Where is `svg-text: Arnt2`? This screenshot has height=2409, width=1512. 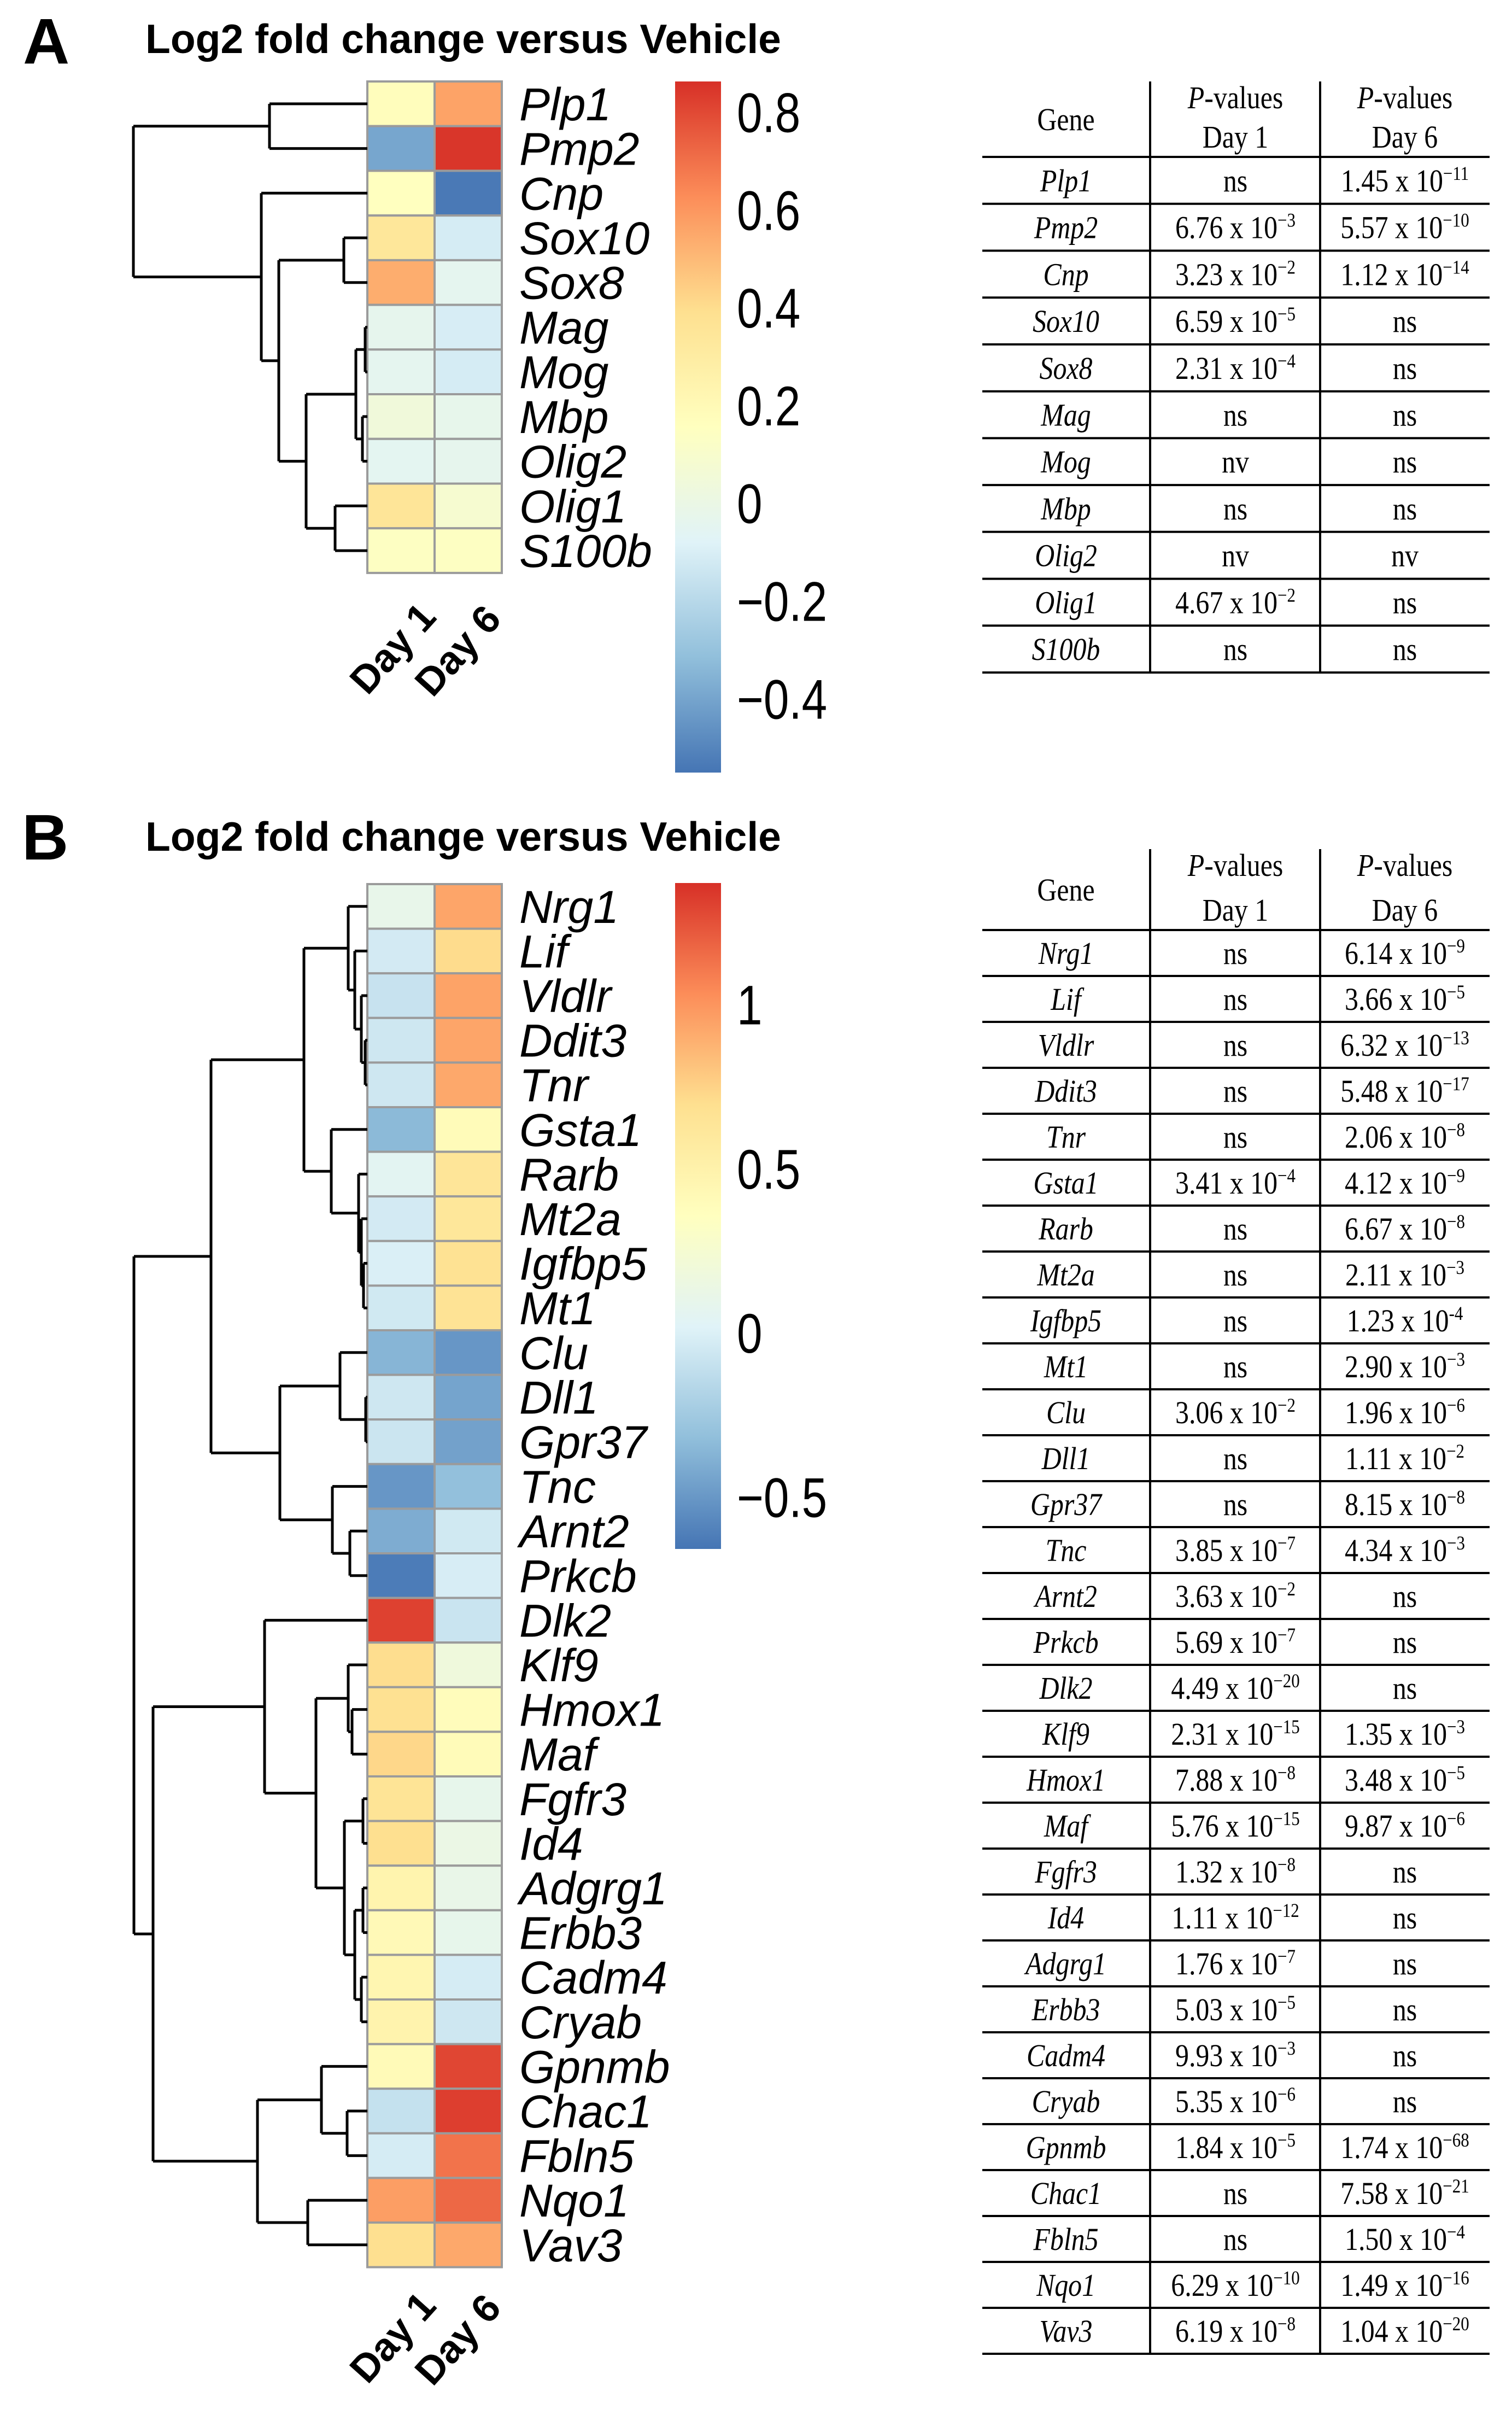
svg-text: Arnt2 is located at coordinates (573, 1531).